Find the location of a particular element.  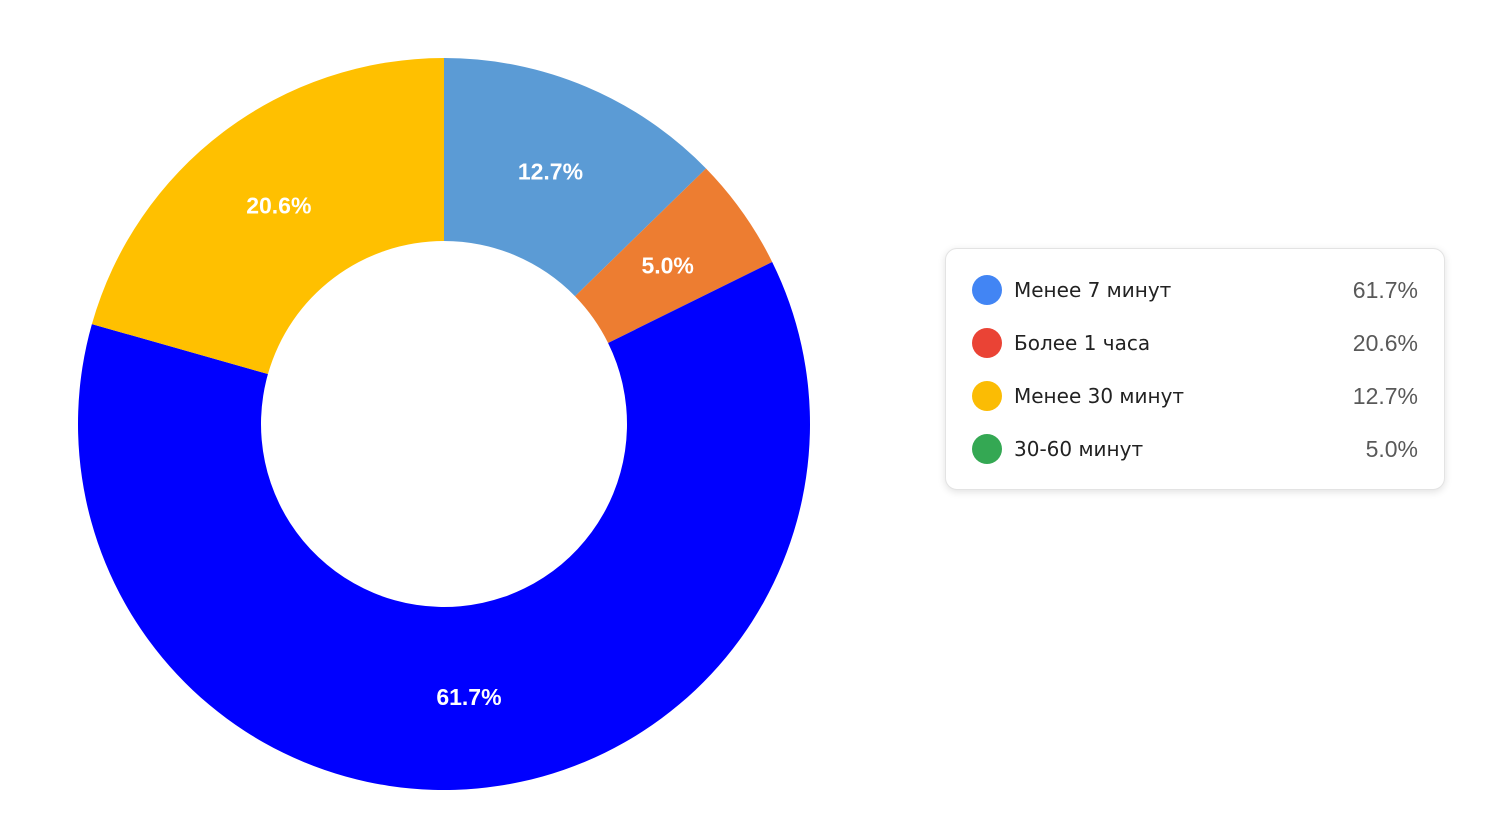

legend-label: 30-60 минут is located at coordinates (1079, 449).